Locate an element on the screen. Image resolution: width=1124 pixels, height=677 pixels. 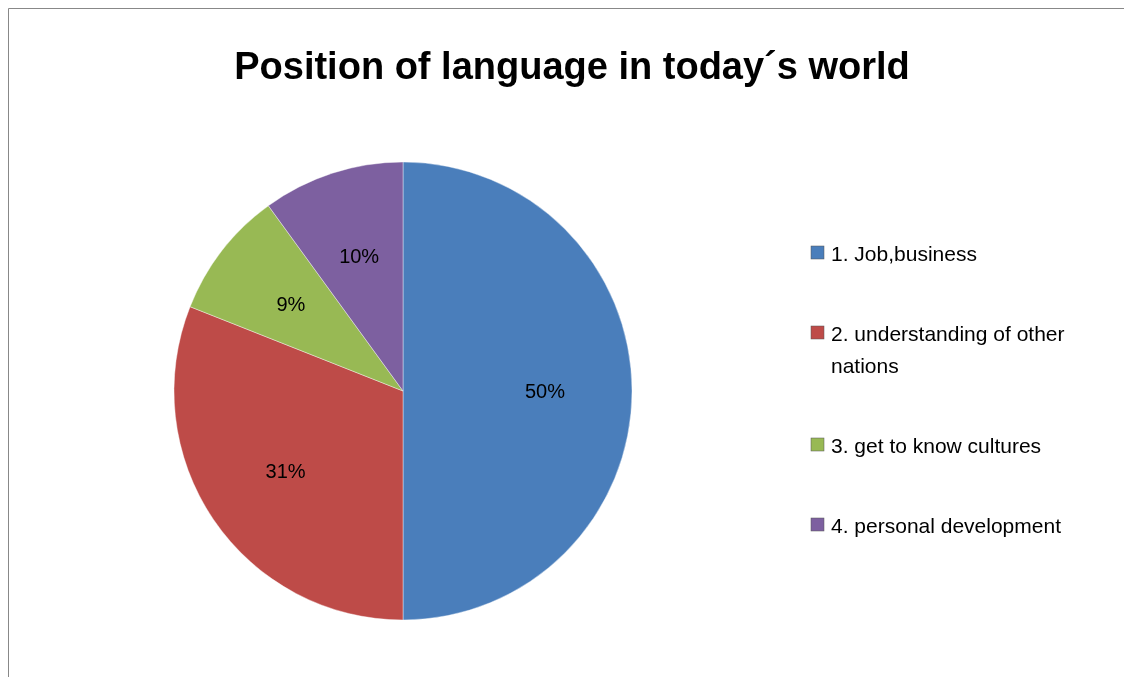
data-label: 31% is located at coordinates (285, 470).